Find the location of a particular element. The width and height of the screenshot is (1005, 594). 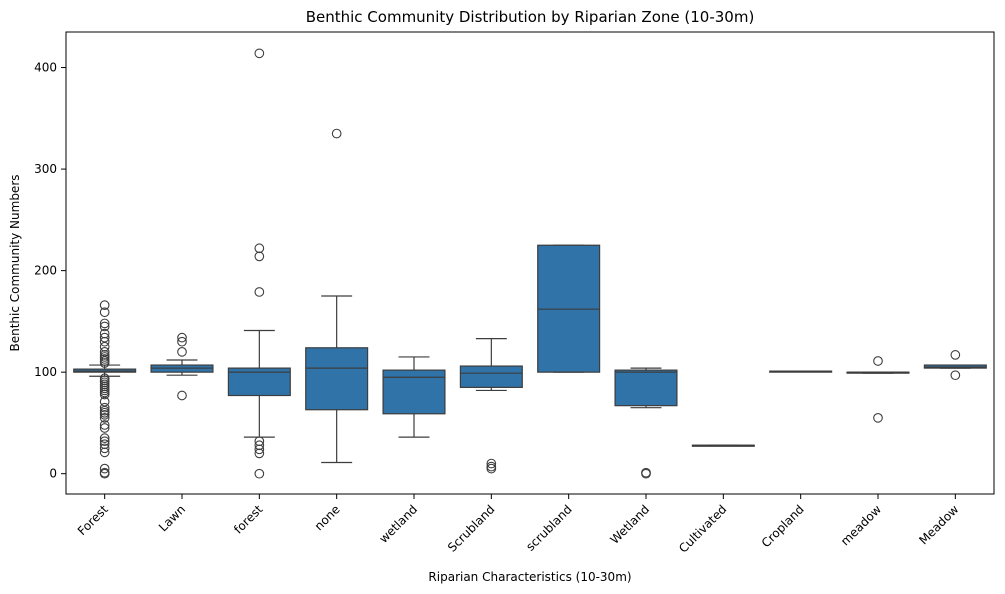

box-cultivated is located at coordinates (723, 445).